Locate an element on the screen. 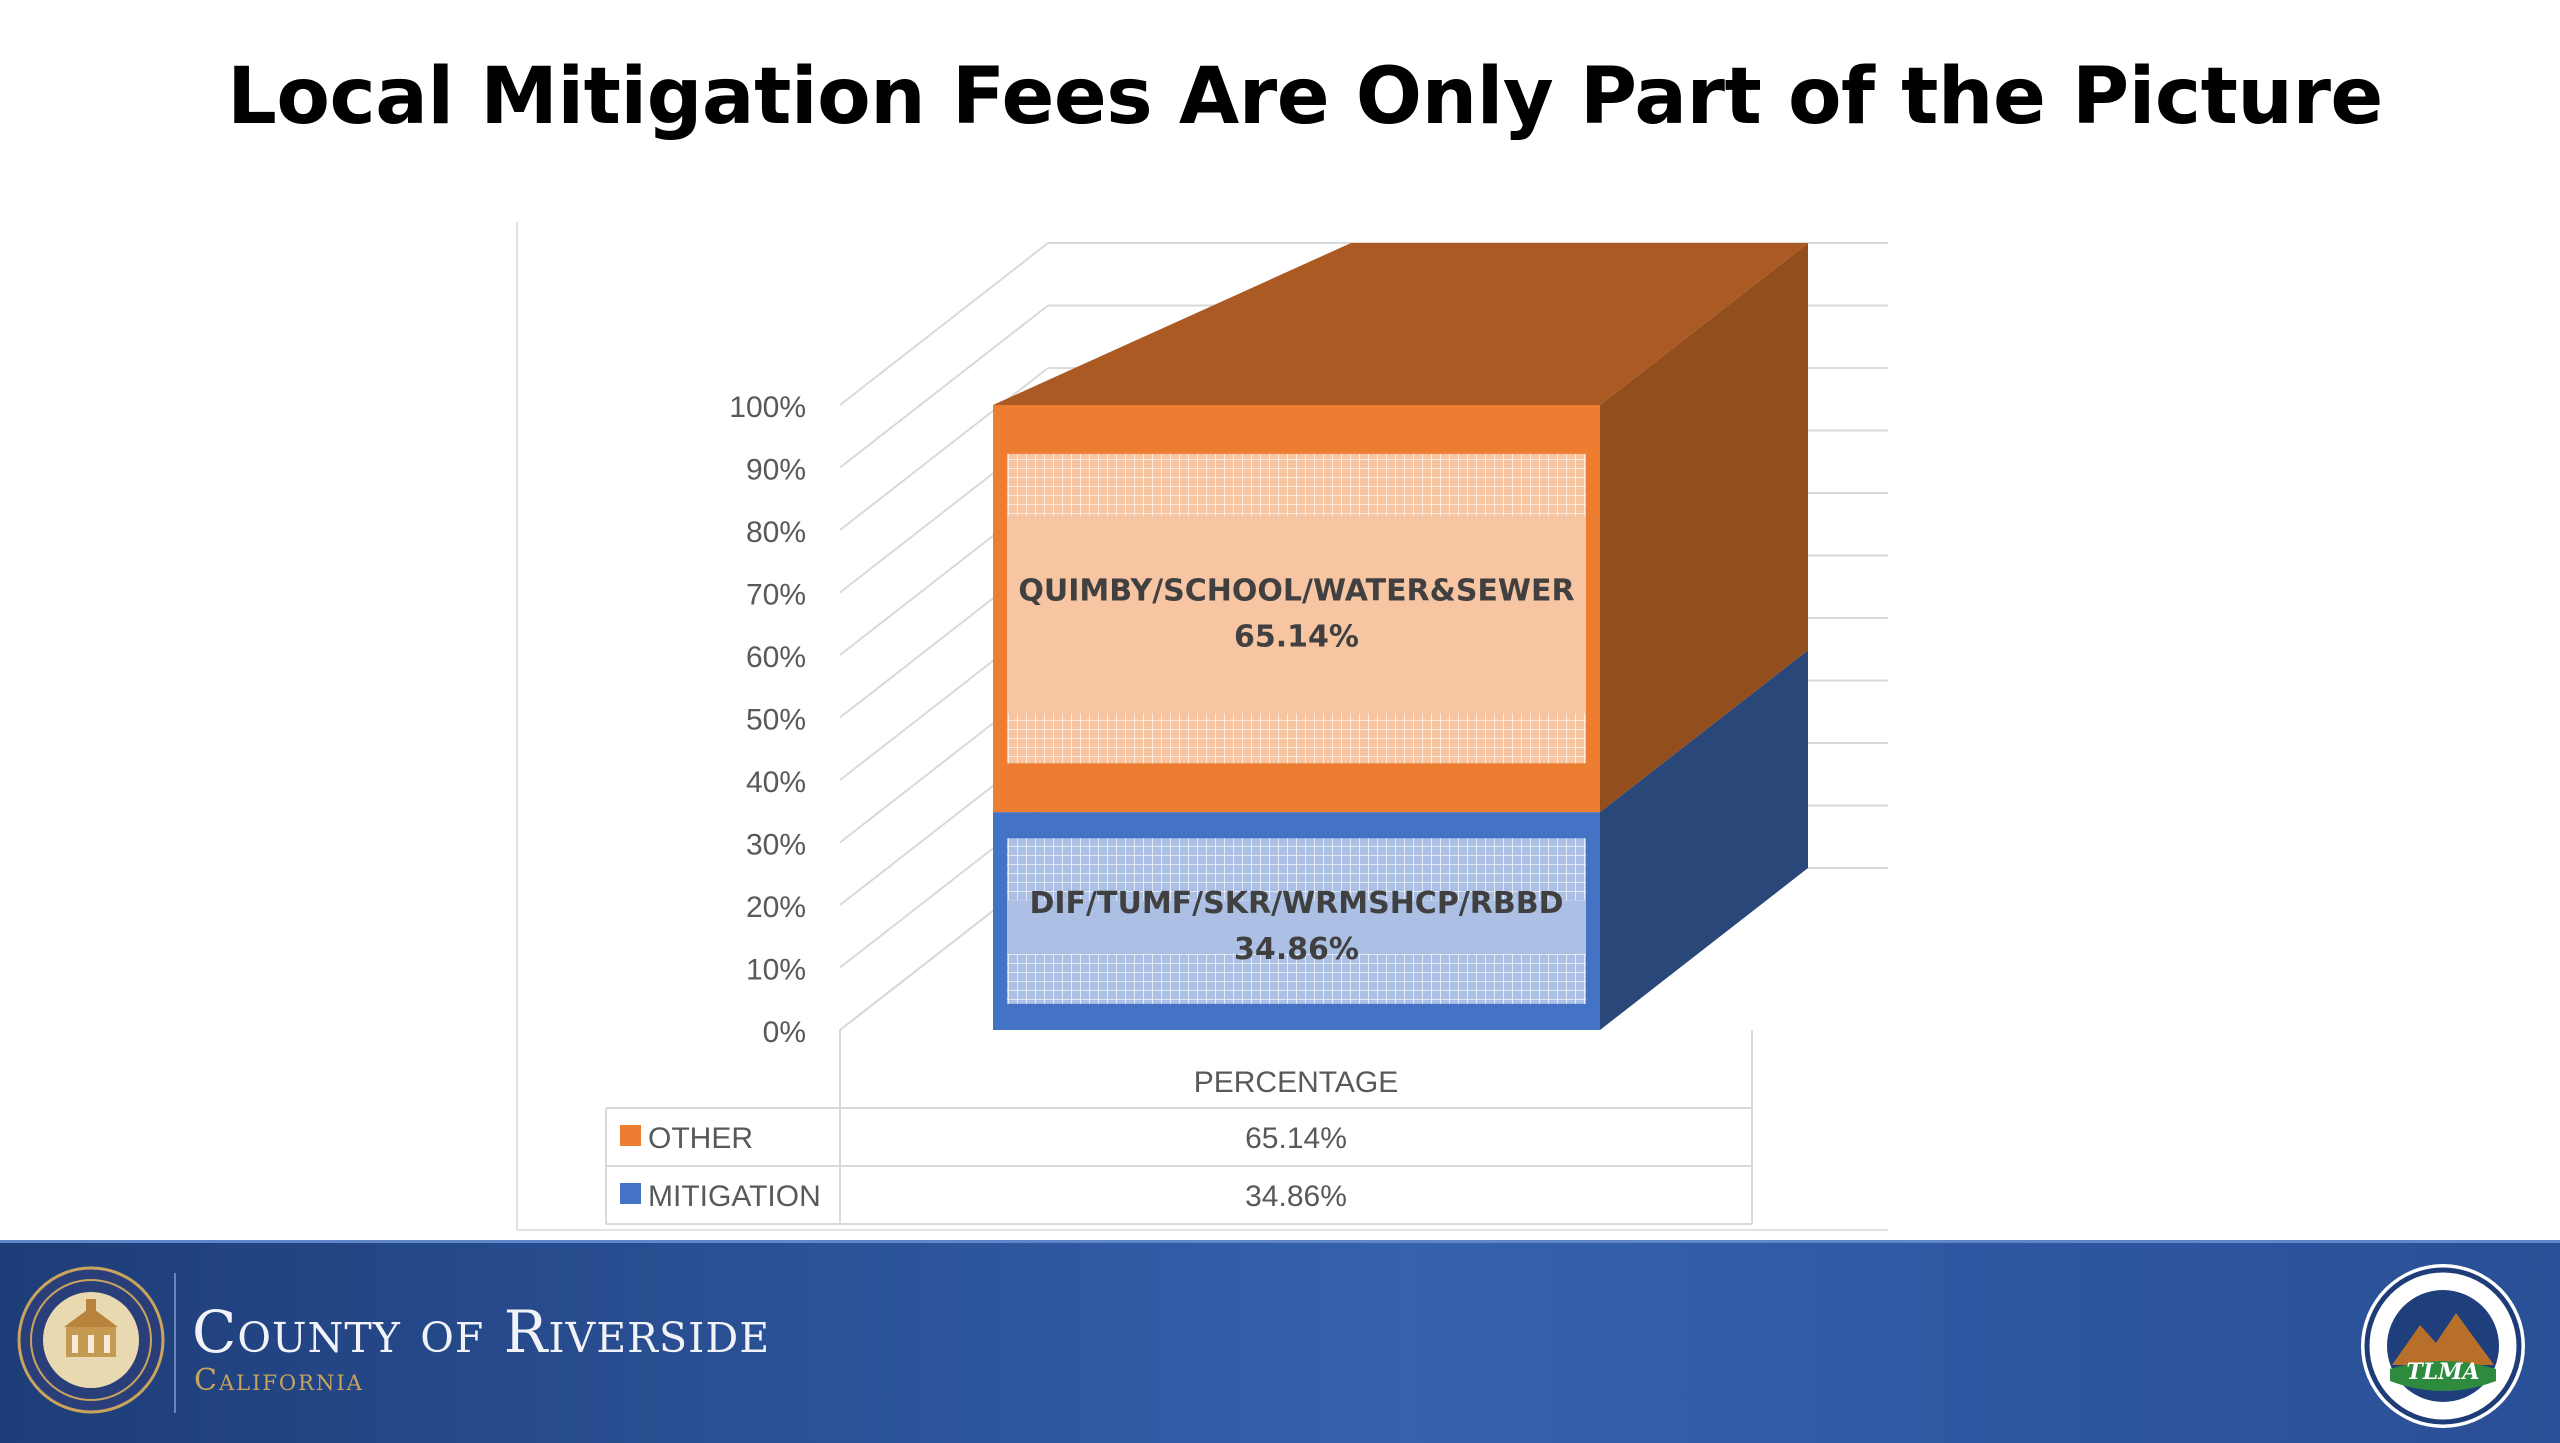 This screenshot has width=2560, height=1443. y-tick-label: 70% is located at coordinates (776, 595).